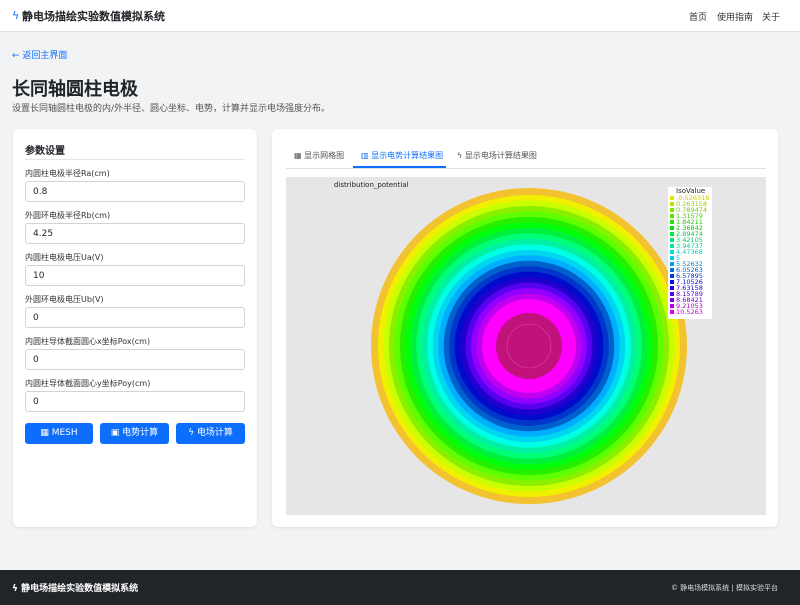 This screenshot has height=605, width=800. I want to click on button-text: 电场计算, so click(214, 433).